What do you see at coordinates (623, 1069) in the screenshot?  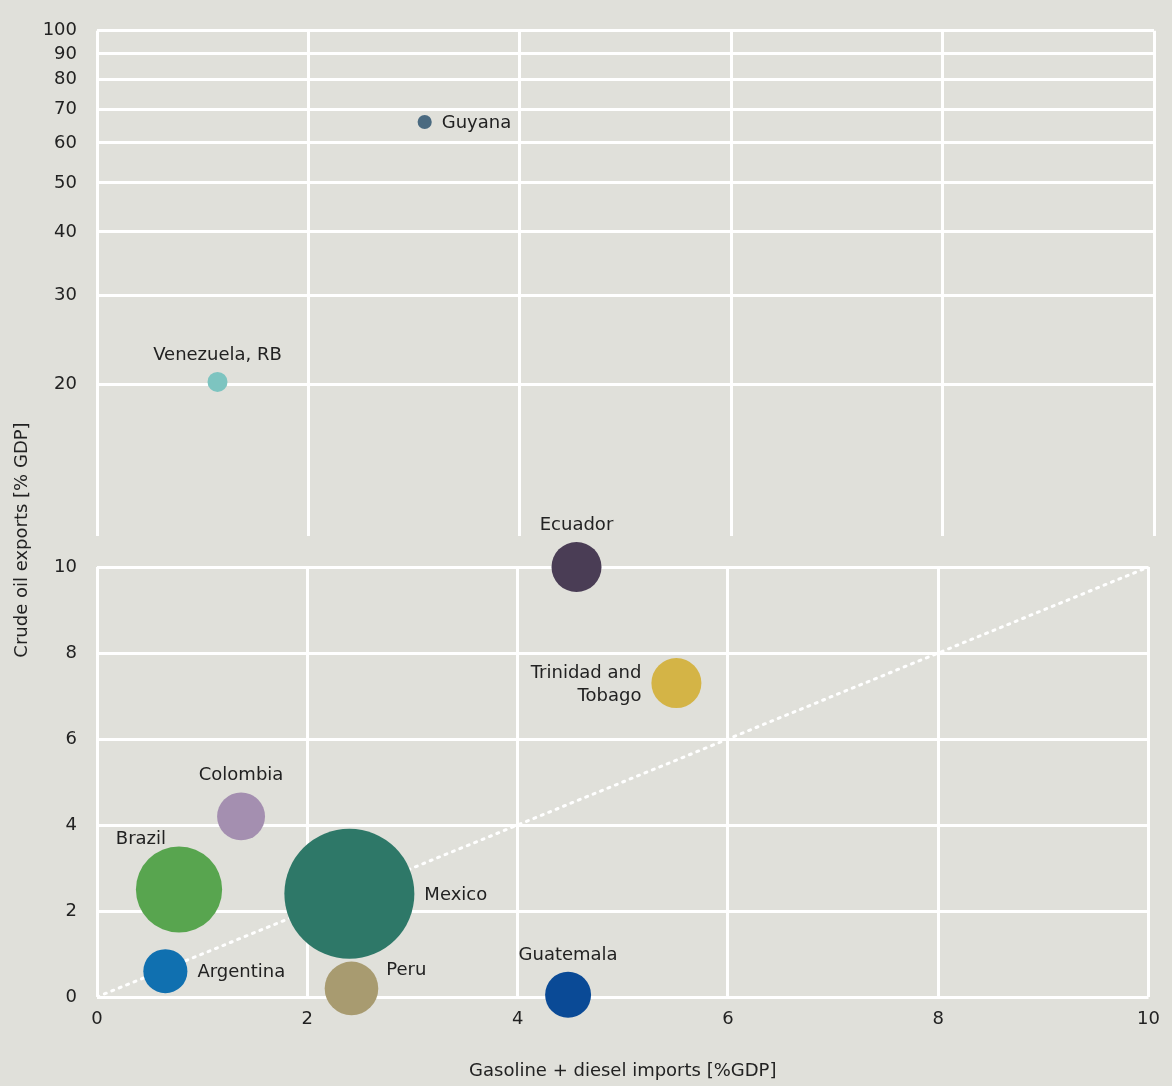 I see `x-axis-title: Gasoline + diesel imports [%GDP]` at bounding box center [623, 1069].